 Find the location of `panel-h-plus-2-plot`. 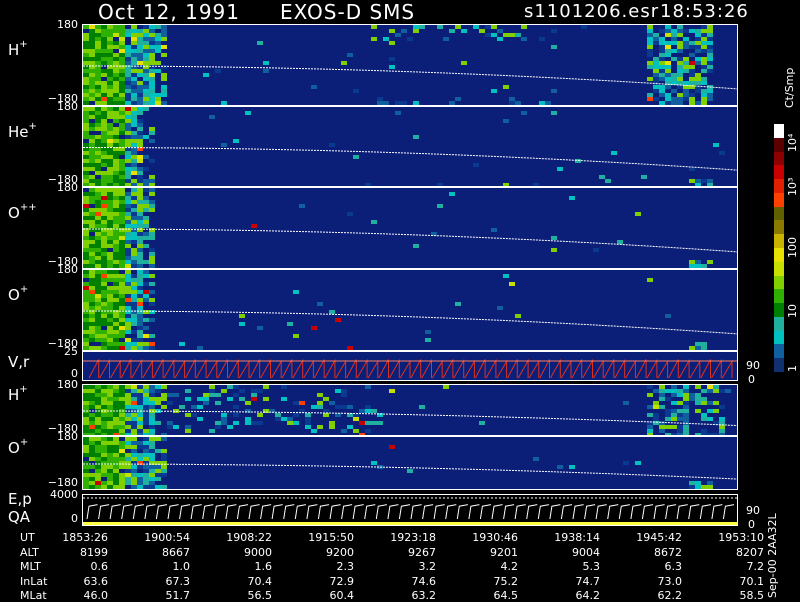

panel-h-plus-2-plot is located at coordinates (410, 410).